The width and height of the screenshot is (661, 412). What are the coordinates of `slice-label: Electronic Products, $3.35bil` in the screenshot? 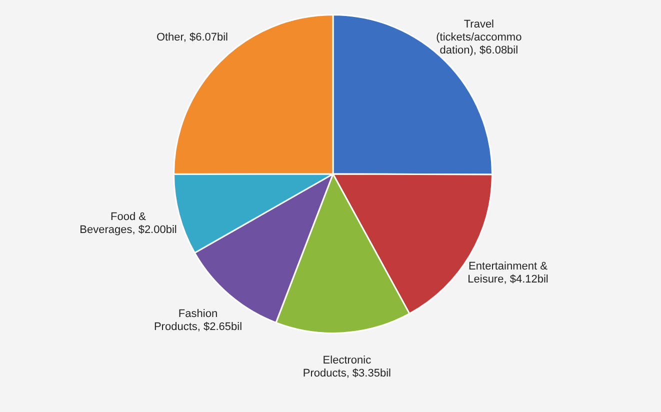 It's located at (346, 367).